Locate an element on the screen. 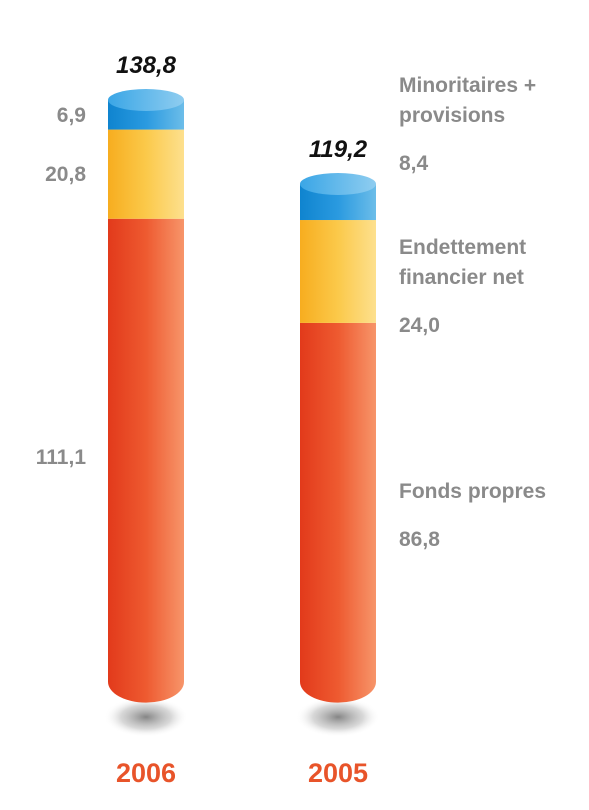 This screenshot has width=589, height=810. bar-2005 is located at coordinates (338, 455).